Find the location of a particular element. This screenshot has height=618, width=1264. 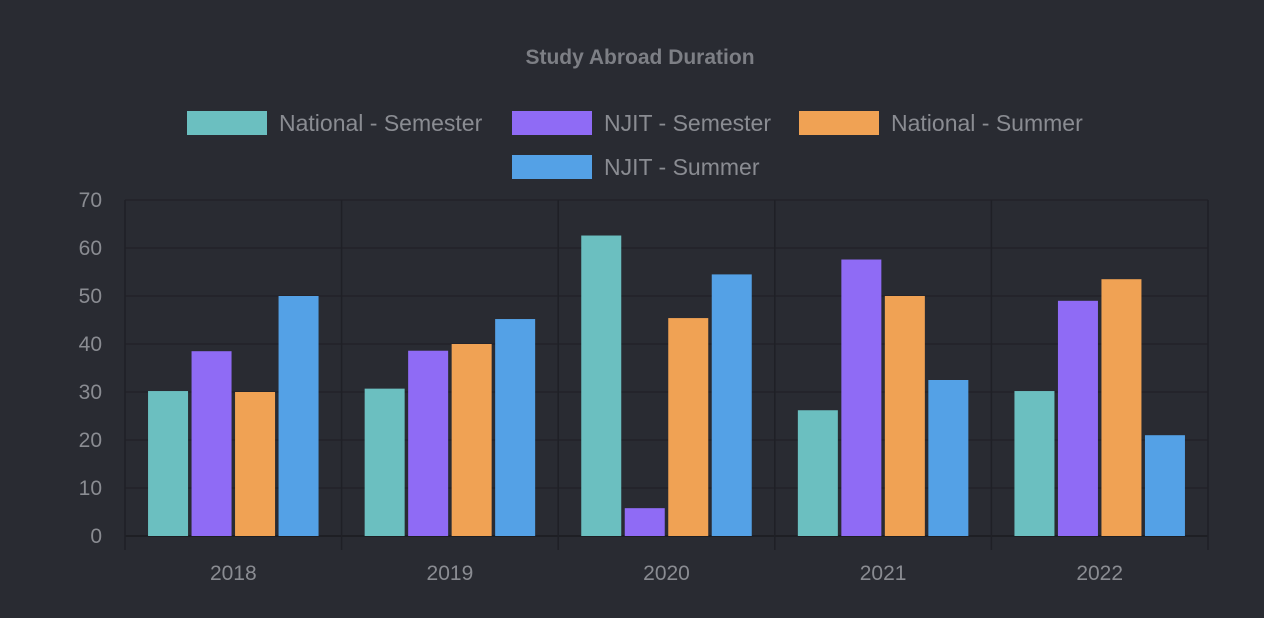

y-tick-label: 40 is located at coordinates (90, 344).